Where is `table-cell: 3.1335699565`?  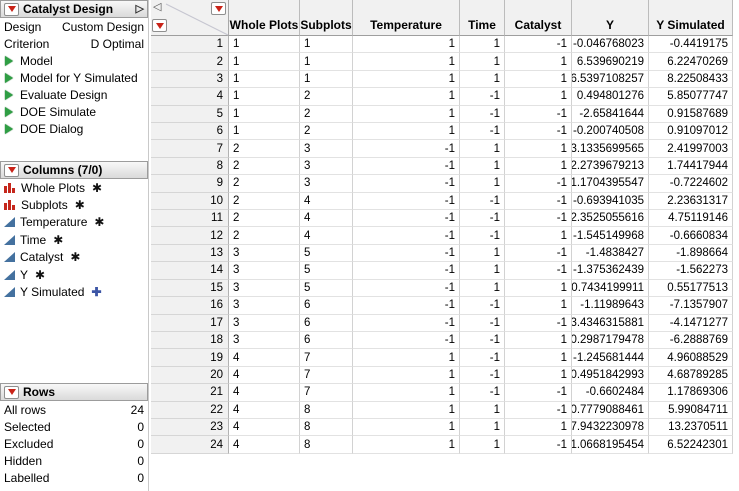 table-cell: 3.1335699565 is located at coordinates (610, 149).